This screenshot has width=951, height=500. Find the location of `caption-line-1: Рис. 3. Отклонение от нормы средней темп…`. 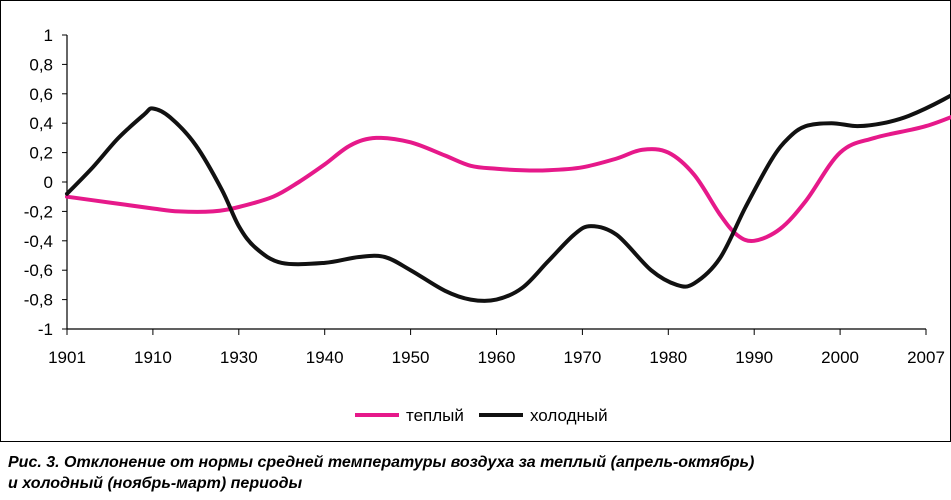

caption-line-1: Рис. 3. Отклонение от нормы средней темп… is located at coordinates (381, 462).